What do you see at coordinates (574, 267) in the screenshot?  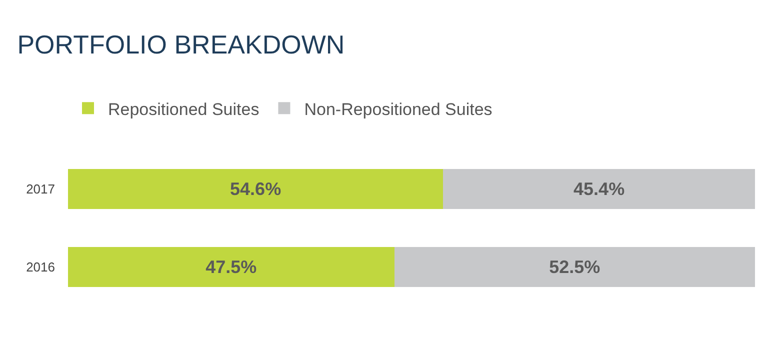 I see `data-label: 52.5%` at bounding box center [574, 267].